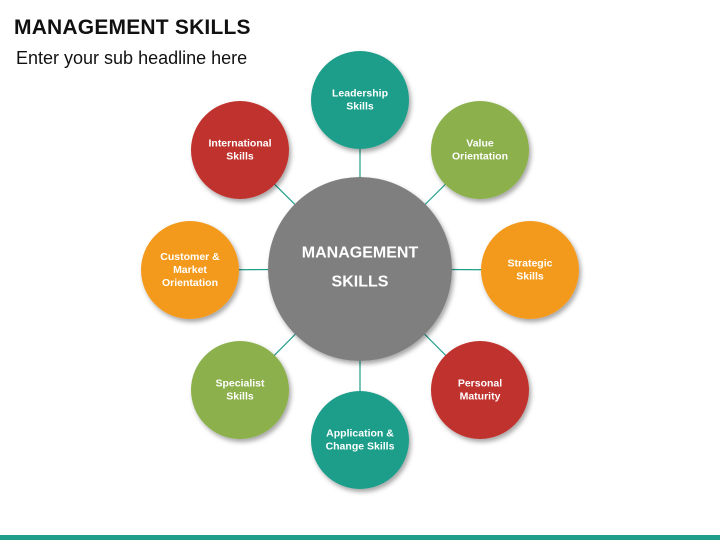  What do you see at coordinates (190, 283) in the screenshot?
I see `skill-node-customer-label-line: Orientation` at bounding box center [190, 283].